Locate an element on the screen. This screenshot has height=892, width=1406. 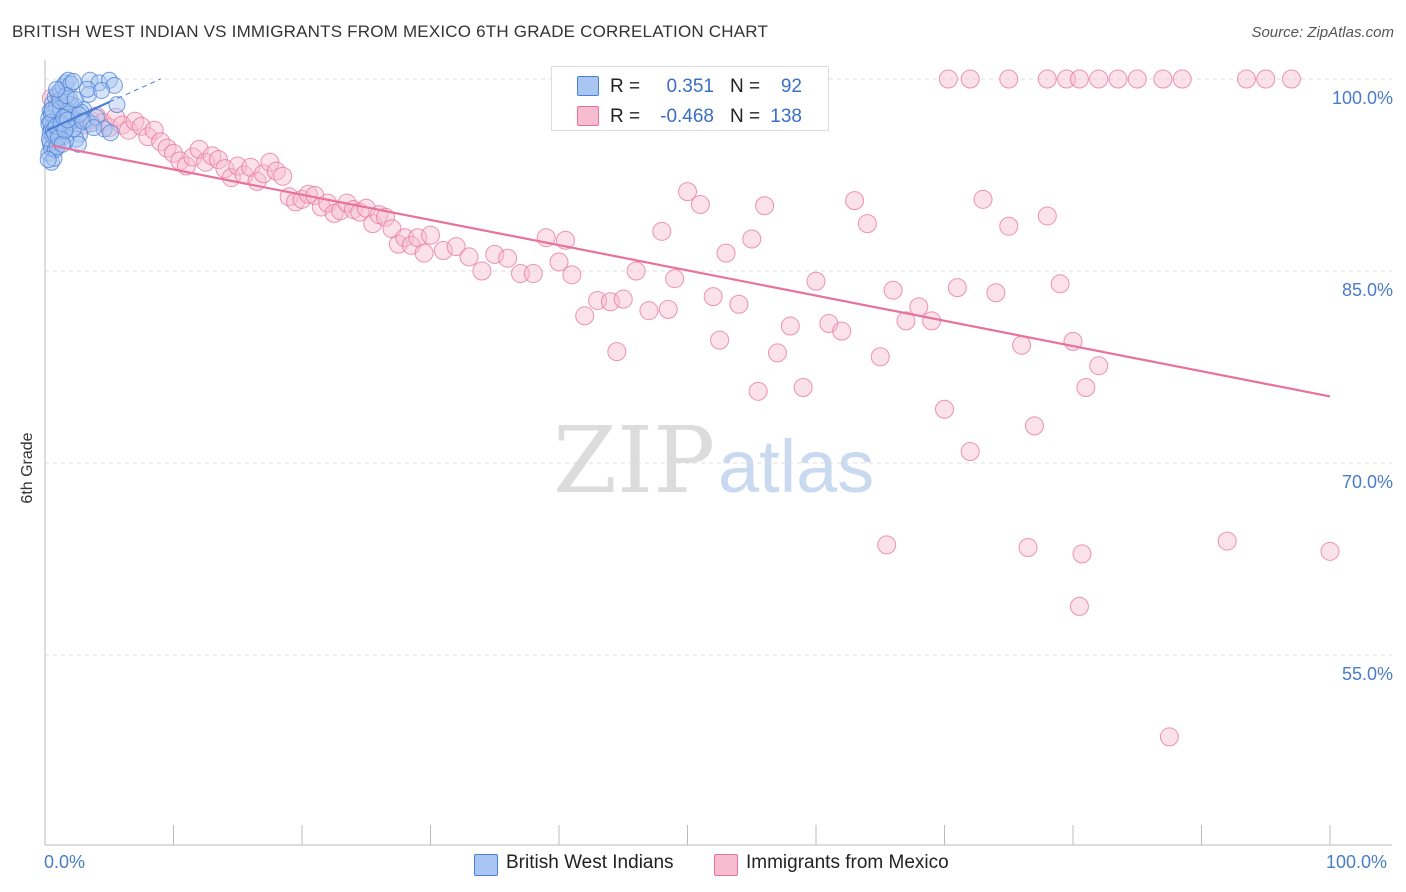
source-label: Source: ZipAtlas.com is located at coordinates (1322, 32).